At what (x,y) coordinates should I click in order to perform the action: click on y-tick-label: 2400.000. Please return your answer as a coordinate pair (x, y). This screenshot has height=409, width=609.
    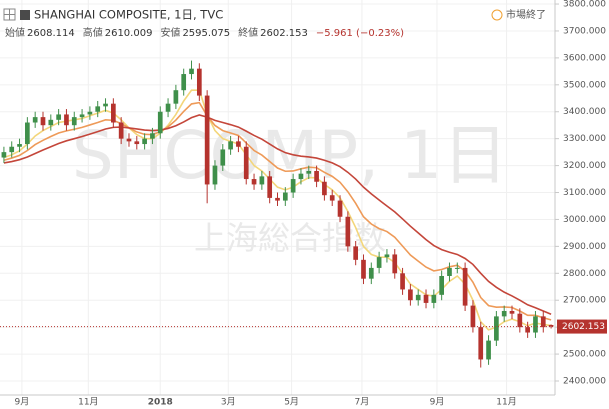
    Looking at the image, I should click on (584, 381).